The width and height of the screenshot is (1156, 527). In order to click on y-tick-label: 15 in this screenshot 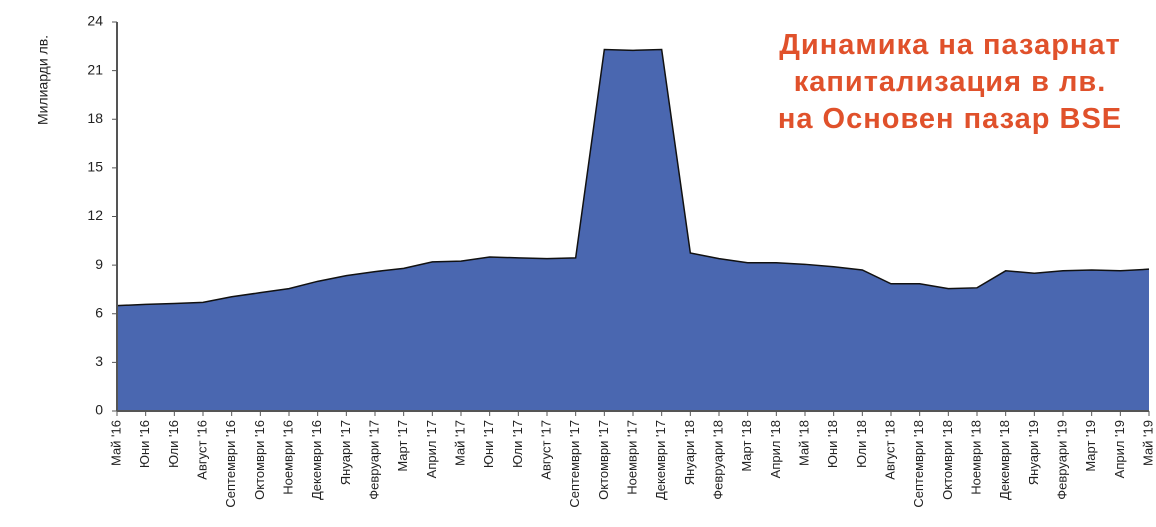, I will do `click(95, 167)`.